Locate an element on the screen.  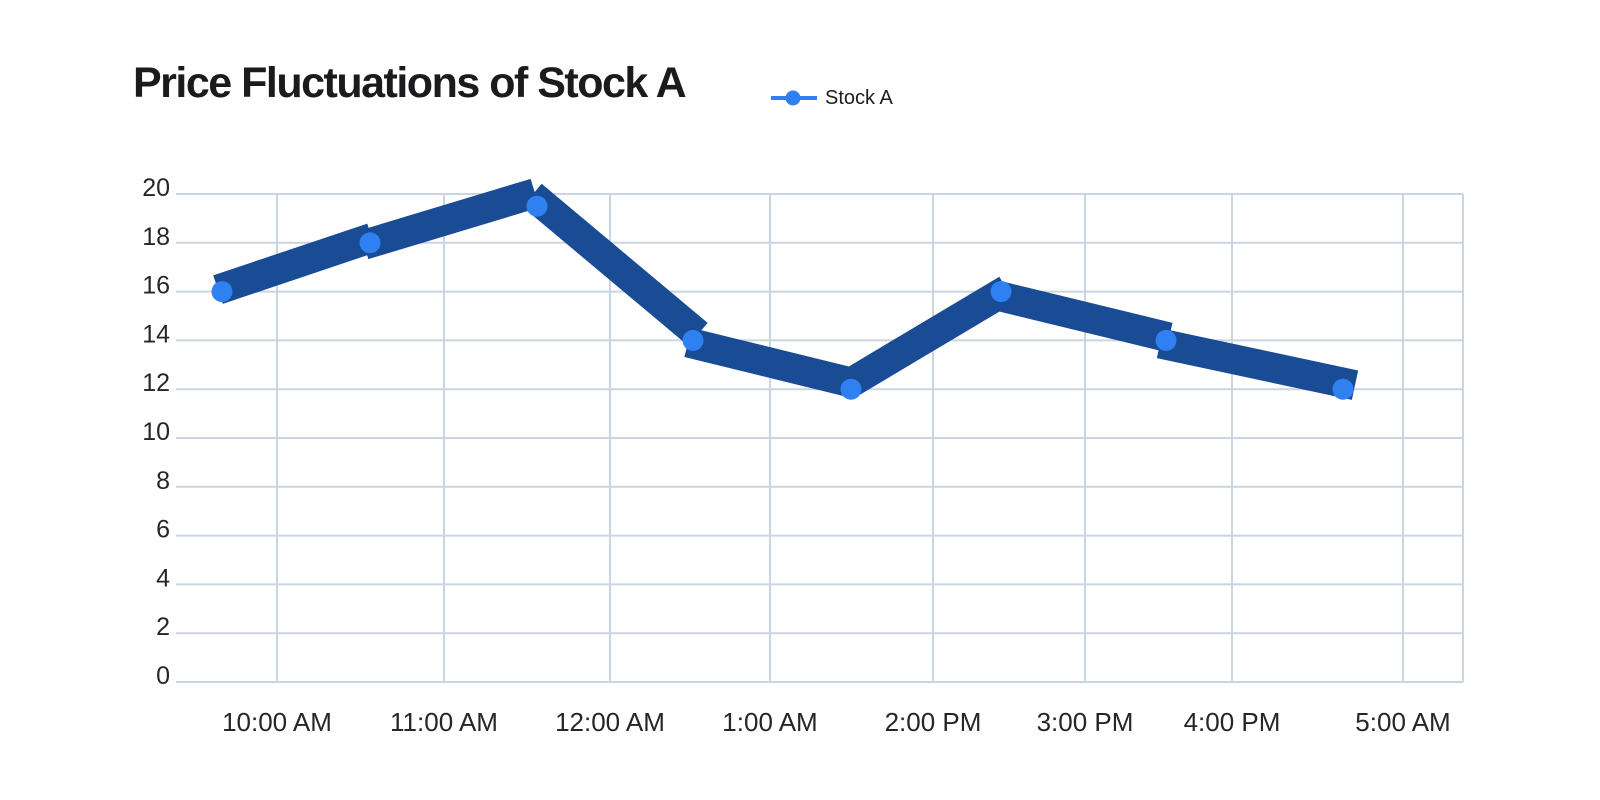
legend-label: Stock A is located at coordinates (859, 97).